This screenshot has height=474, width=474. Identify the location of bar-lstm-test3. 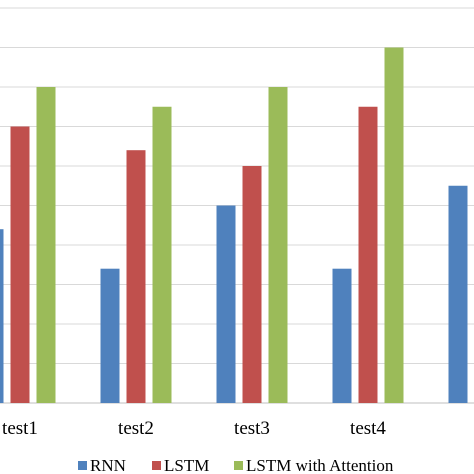
(252, 284).